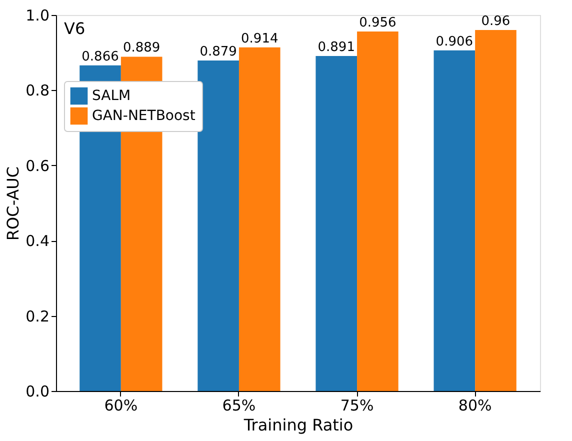 The height and width of the screenshot is (441, 572). What do you see at coordinates (38, 391) in the screenshot?
I see `y-tick-label: 0.0` at bounding box center [38, 391].